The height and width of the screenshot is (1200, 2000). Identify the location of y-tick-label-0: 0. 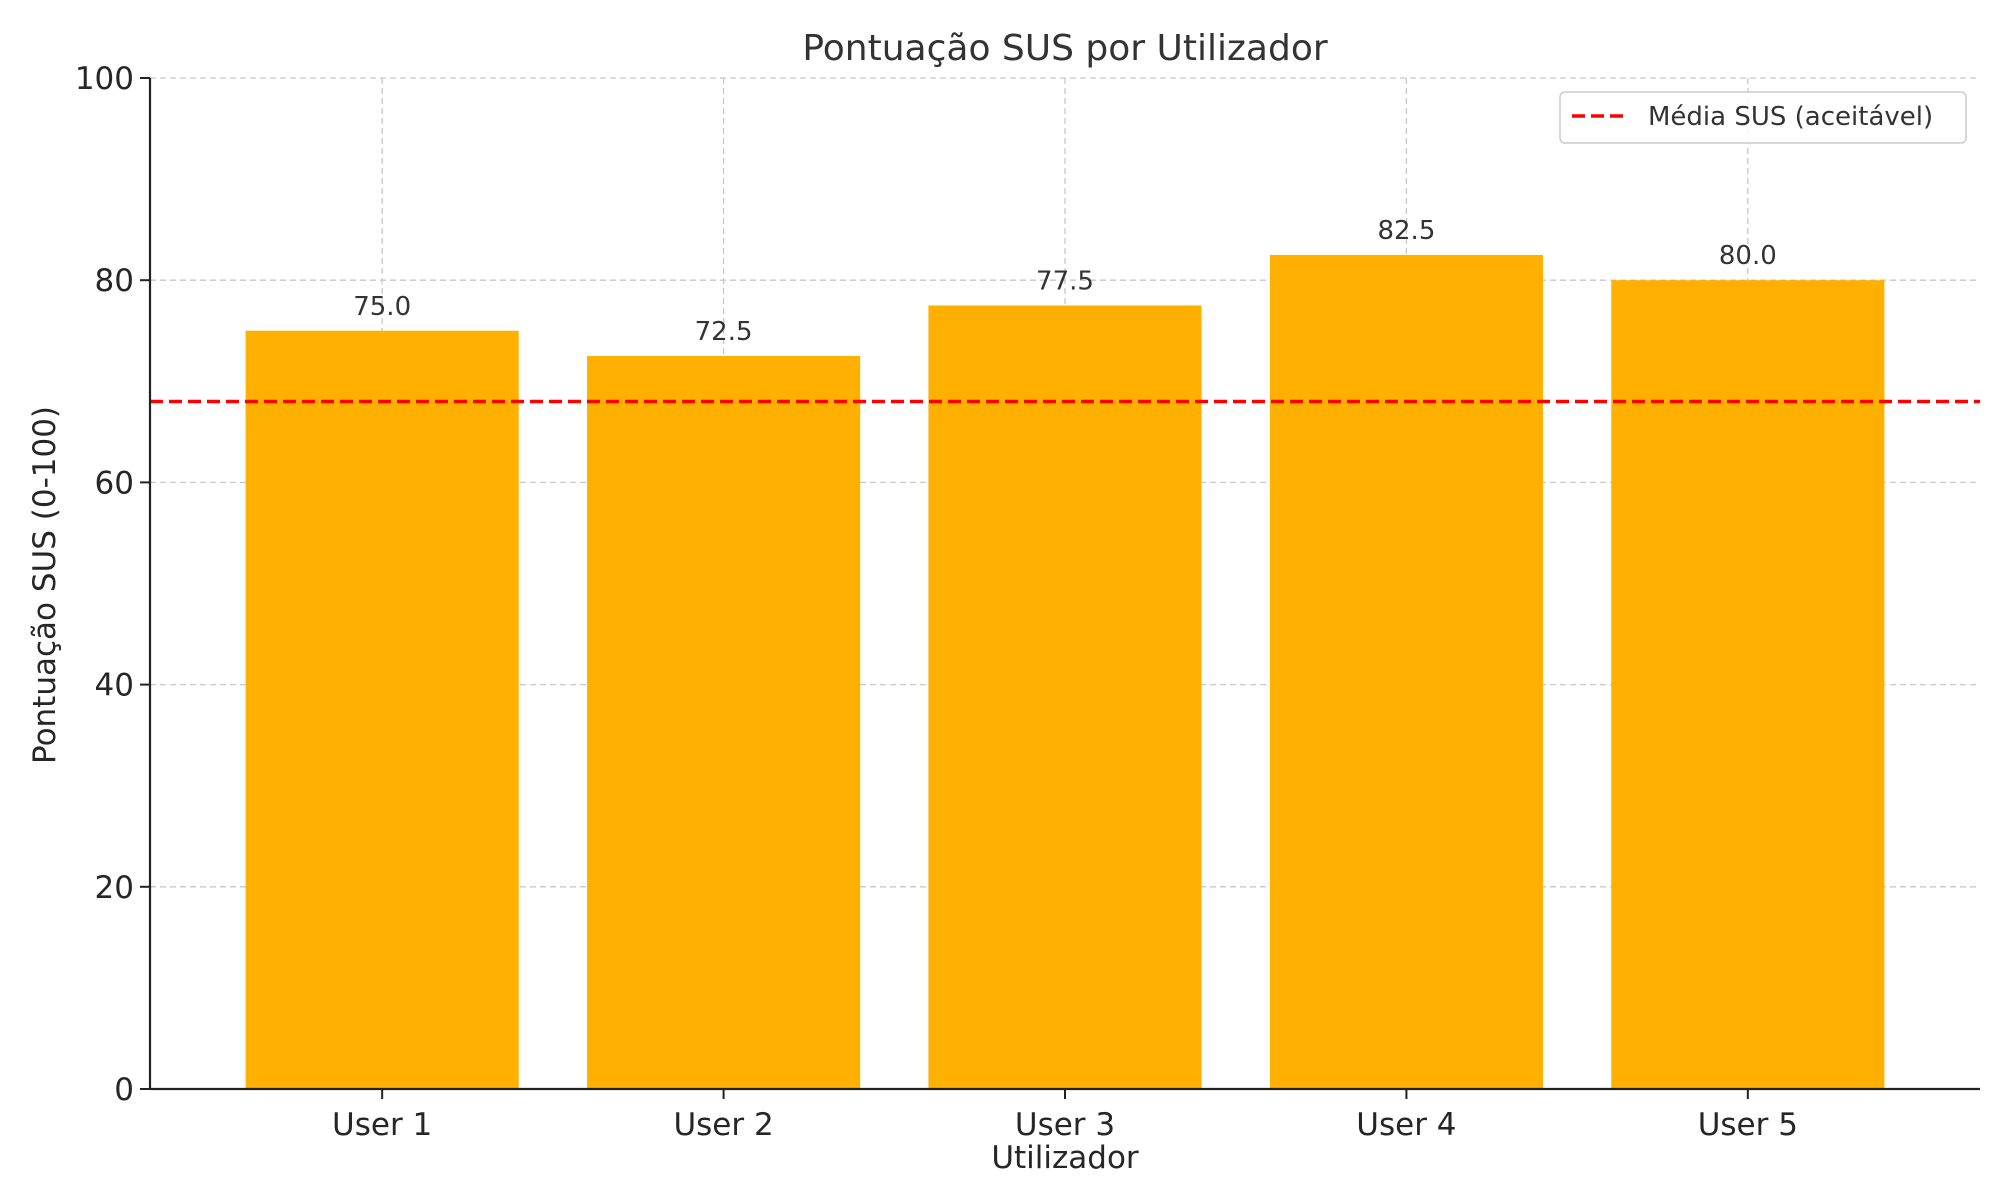
(124, 1090).